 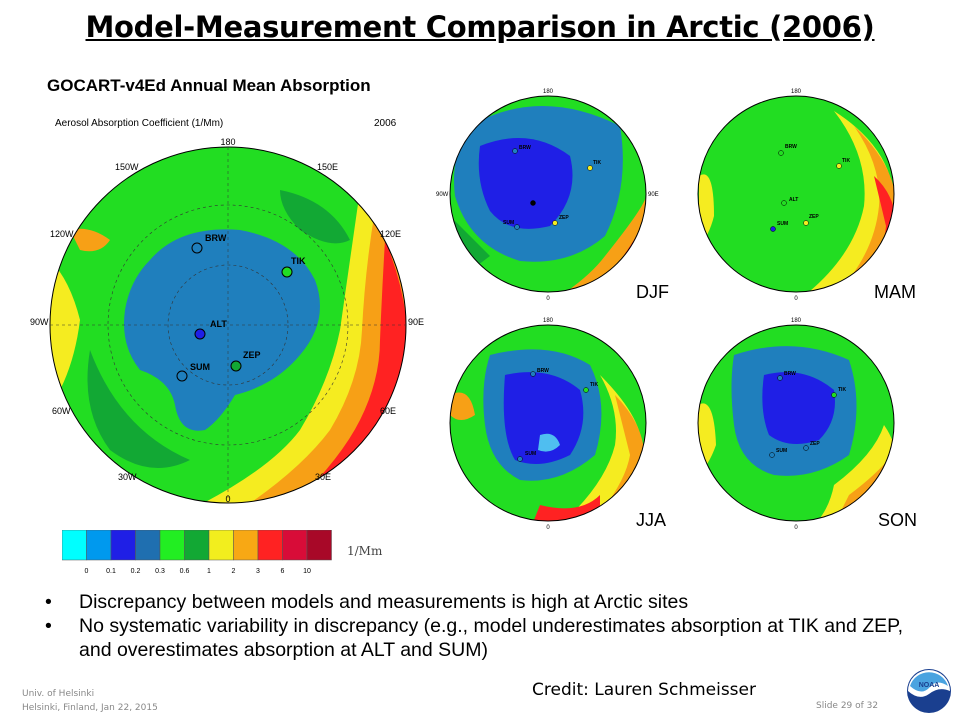 I want to click on mam-lon-0: 0, so click(x=796, y=298).